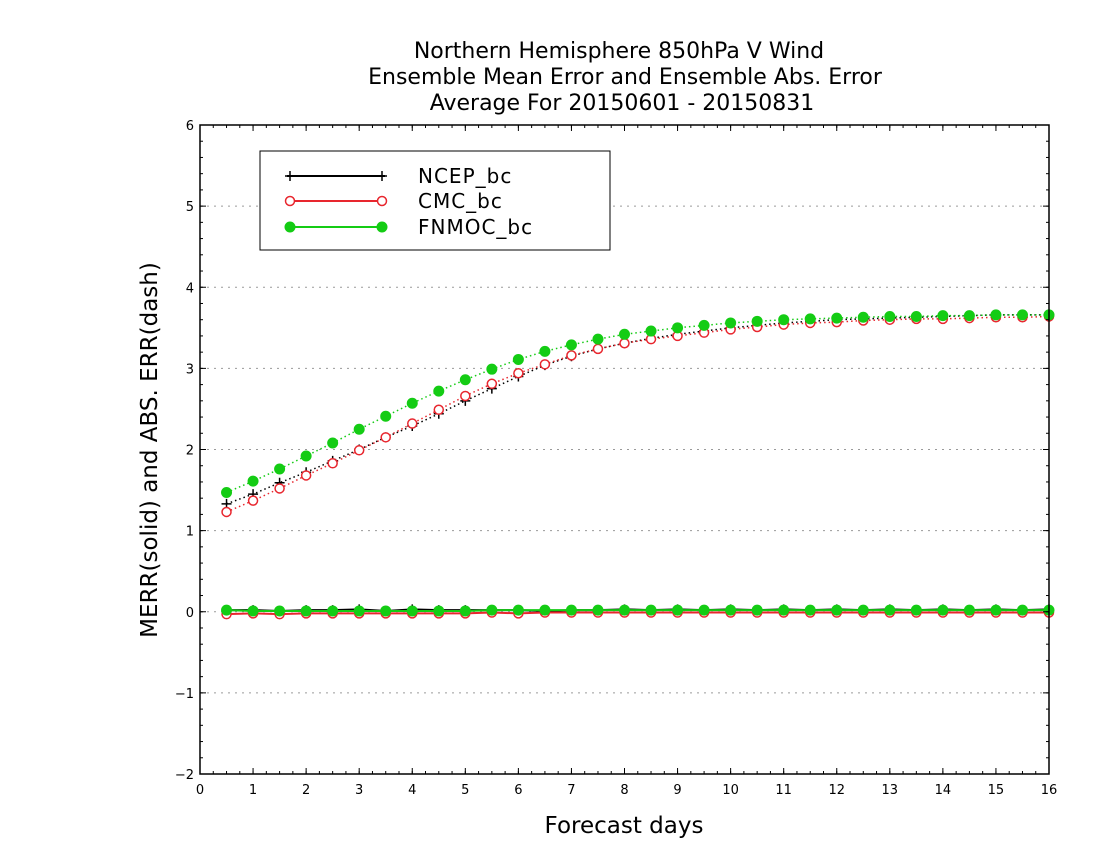 Image resolution: width=1100 pixels, height=850 pixels. I want to click on chart-title-line-3: Average For 20150601 - 20150831, so click(622, 103).